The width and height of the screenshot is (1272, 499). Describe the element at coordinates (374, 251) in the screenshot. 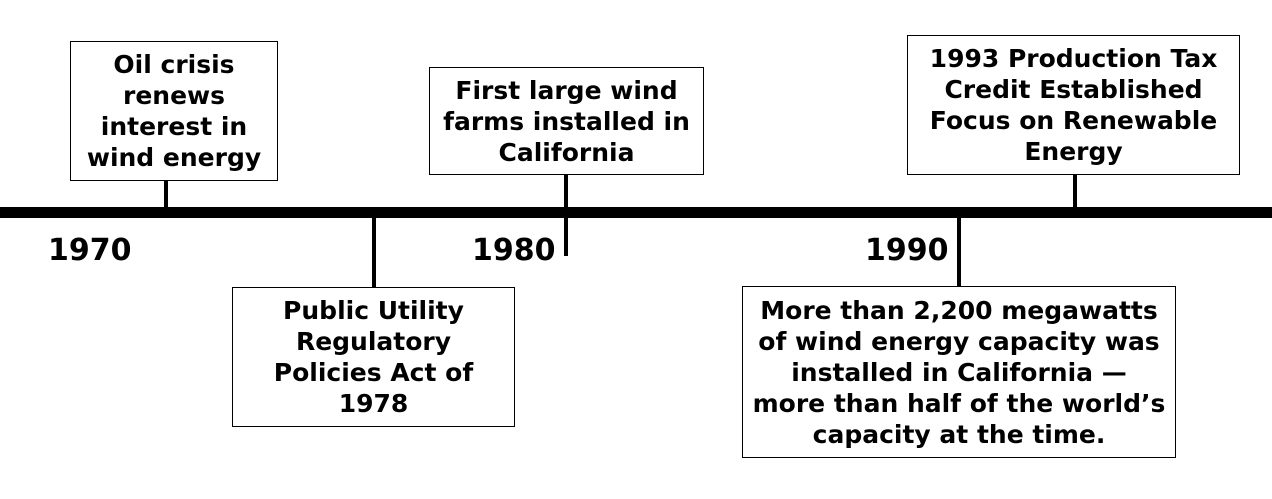

I see `connector-purpa` at that location.